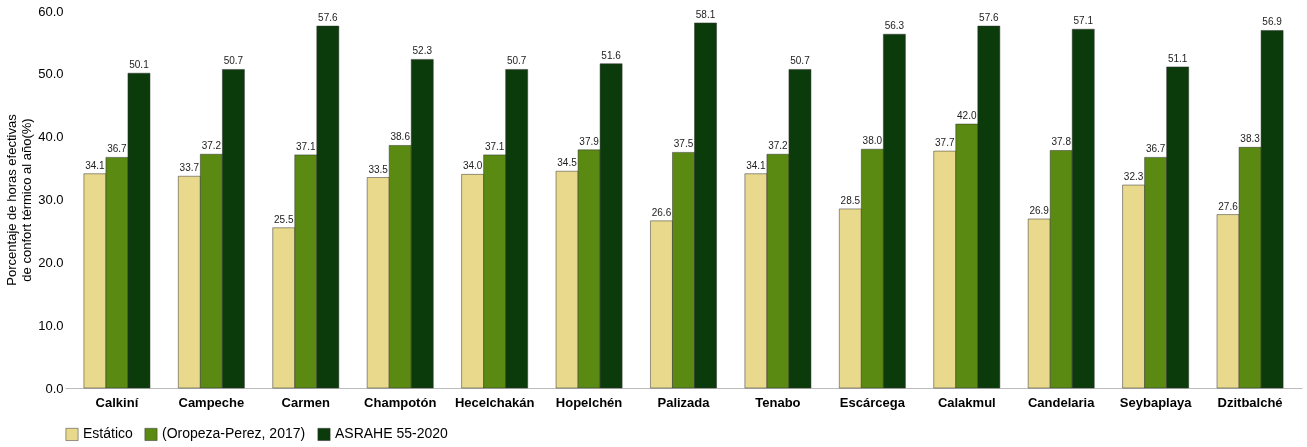 This screenshot has width=1307, height=447. What do you see at coordinates (611, 55) in the screenshot?
I see `data-label: 51.6` at bounding box center [611, 55].